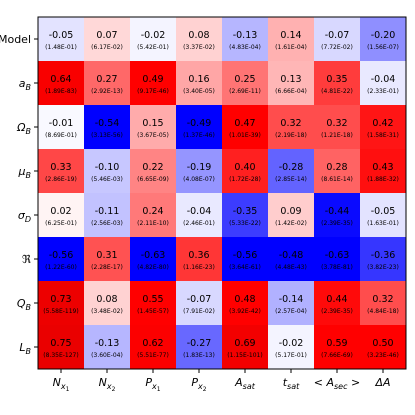 This screenshot has width=415, height=415. I want to click on cell-value: 0.40, so click(244, 167).